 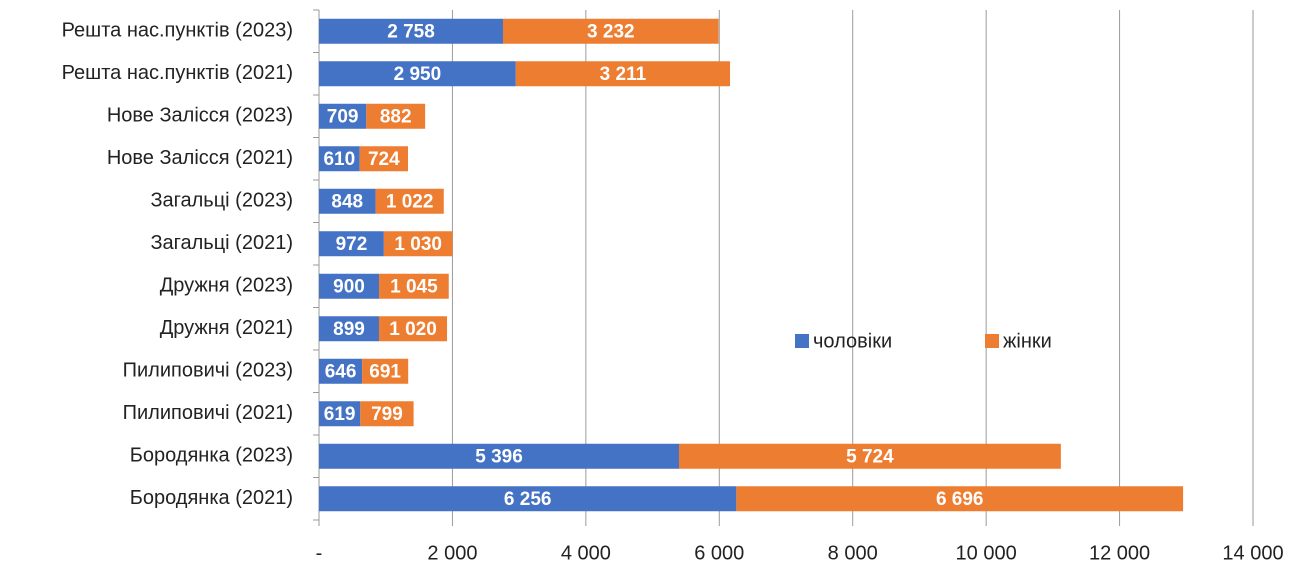 I want to click on y-tick-label: Дружня (2023), so click(x=226, y=286).